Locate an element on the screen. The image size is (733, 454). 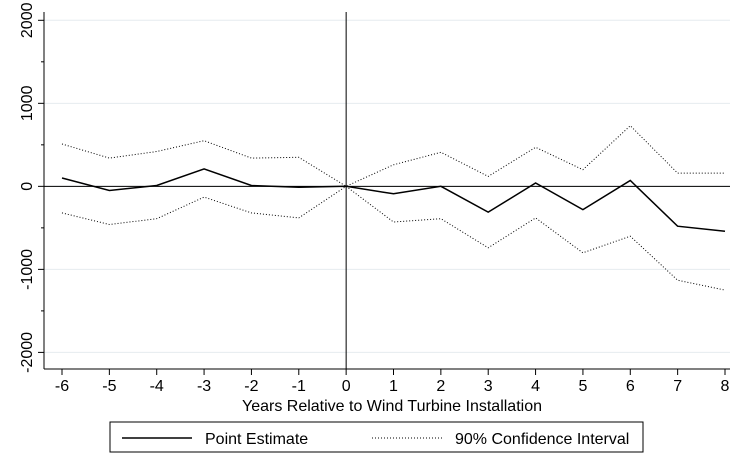
x-tick-label--5: -5 is located at coordinates (109, 386).